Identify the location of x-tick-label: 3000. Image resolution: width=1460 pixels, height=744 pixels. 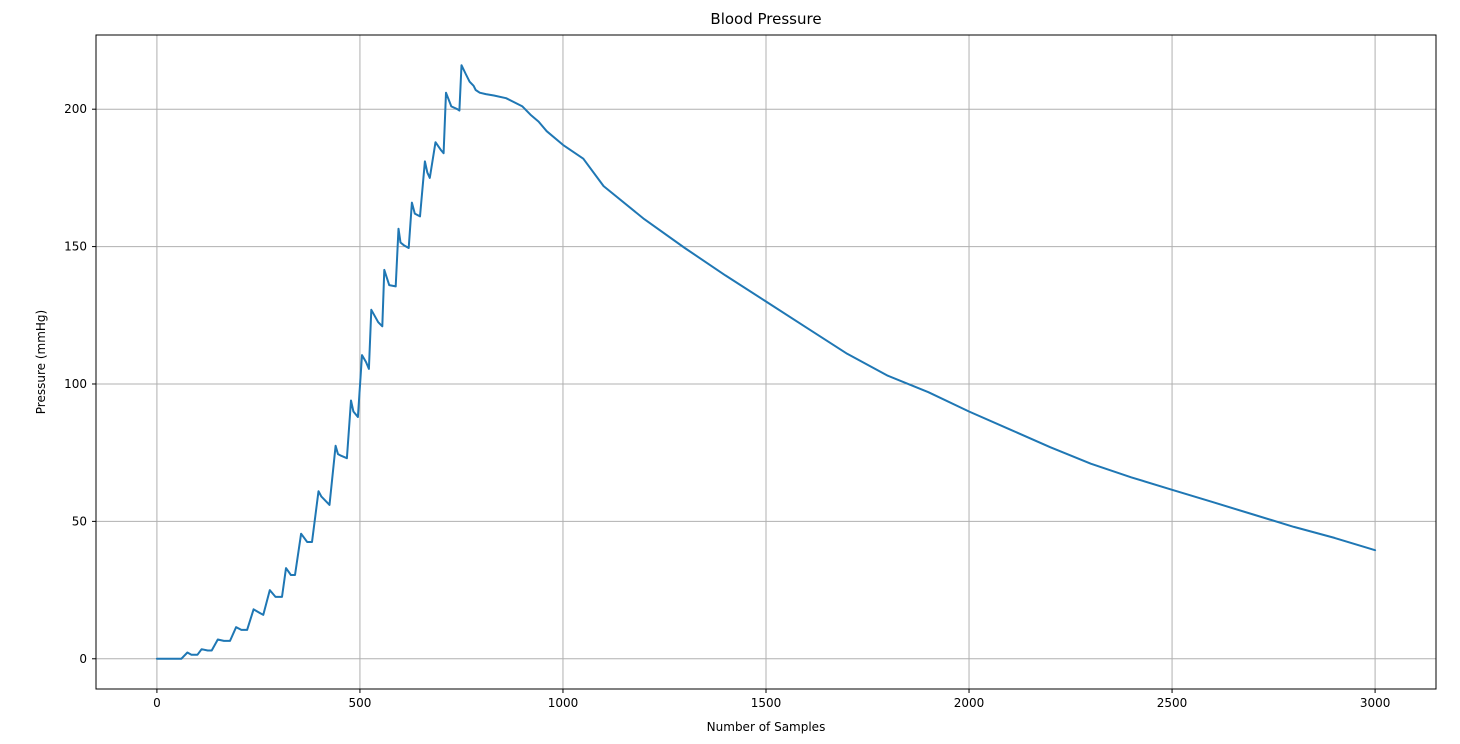
(1375, 703).